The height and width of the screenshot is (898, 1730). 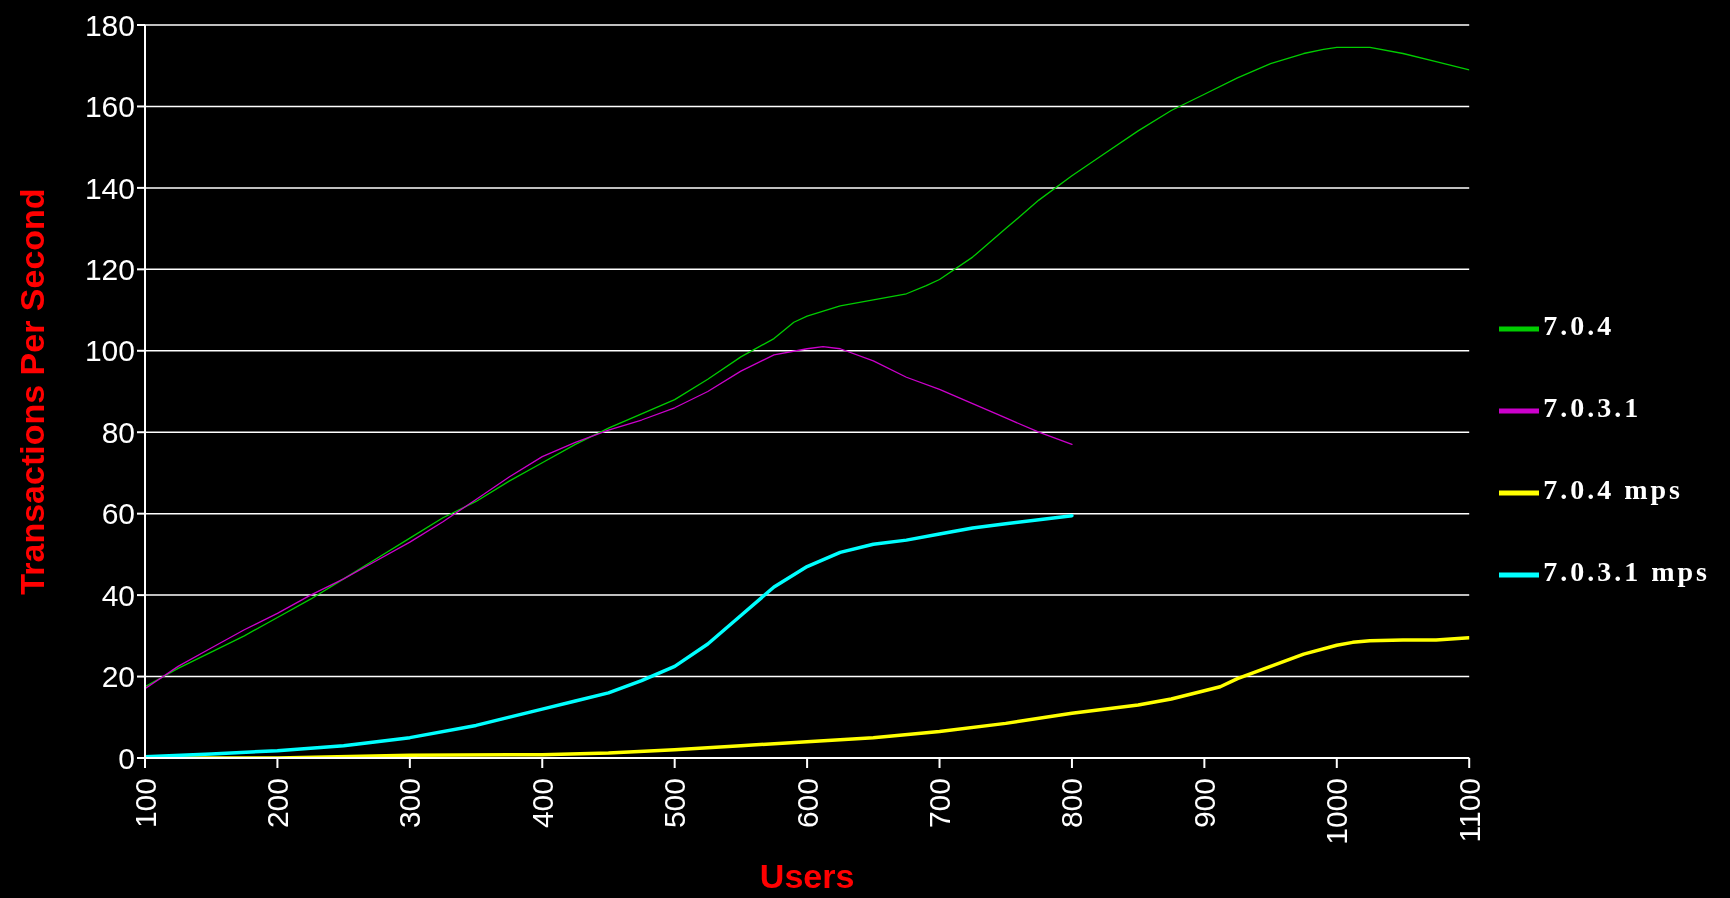 What do you see at coordinates (118, 677) in the screenshot?
I see `y-tick-label: 20` at bounding box center [118, 677].